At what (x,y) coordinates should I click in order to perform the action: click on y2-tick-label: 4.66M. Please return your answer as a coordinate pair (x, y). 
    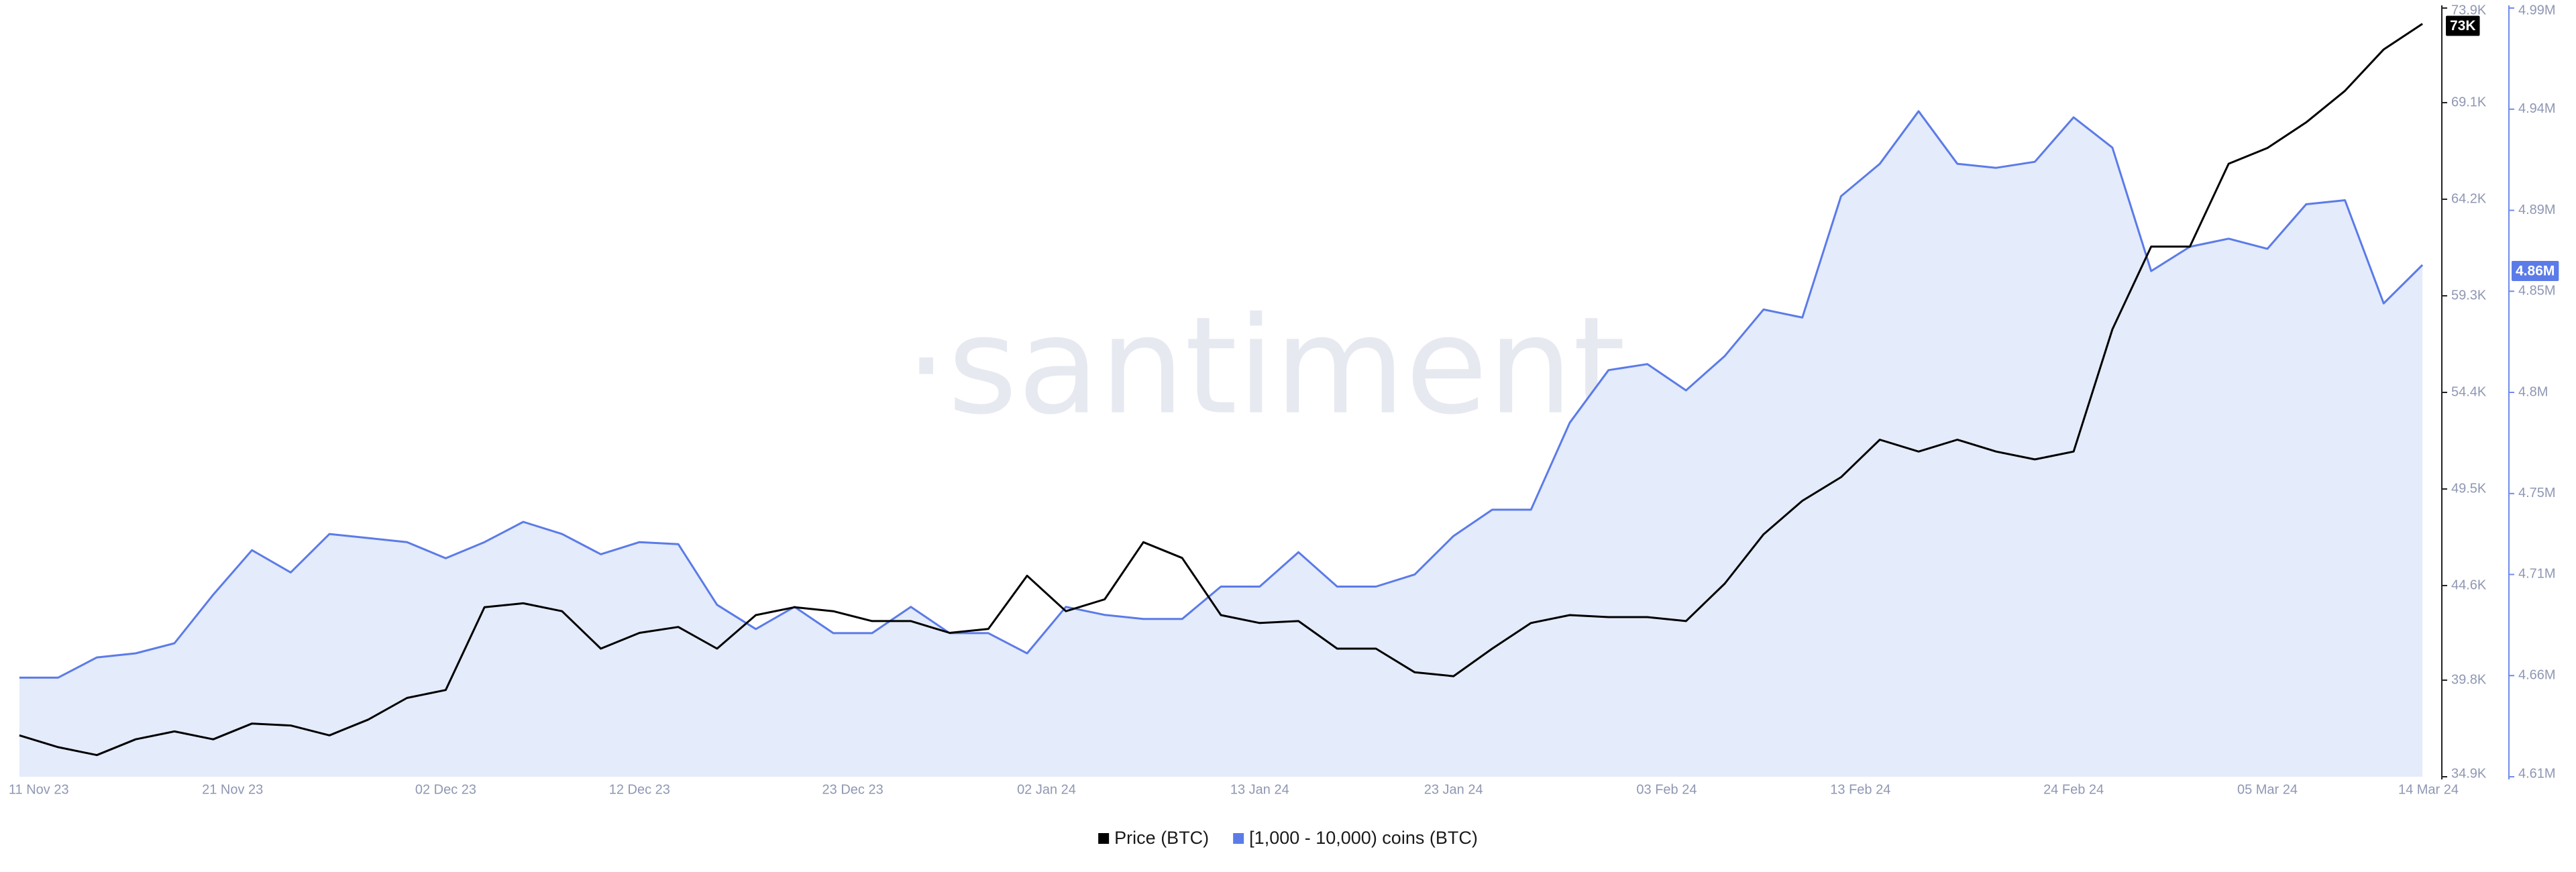
    Looking at the image, I should click on (2537, 674).